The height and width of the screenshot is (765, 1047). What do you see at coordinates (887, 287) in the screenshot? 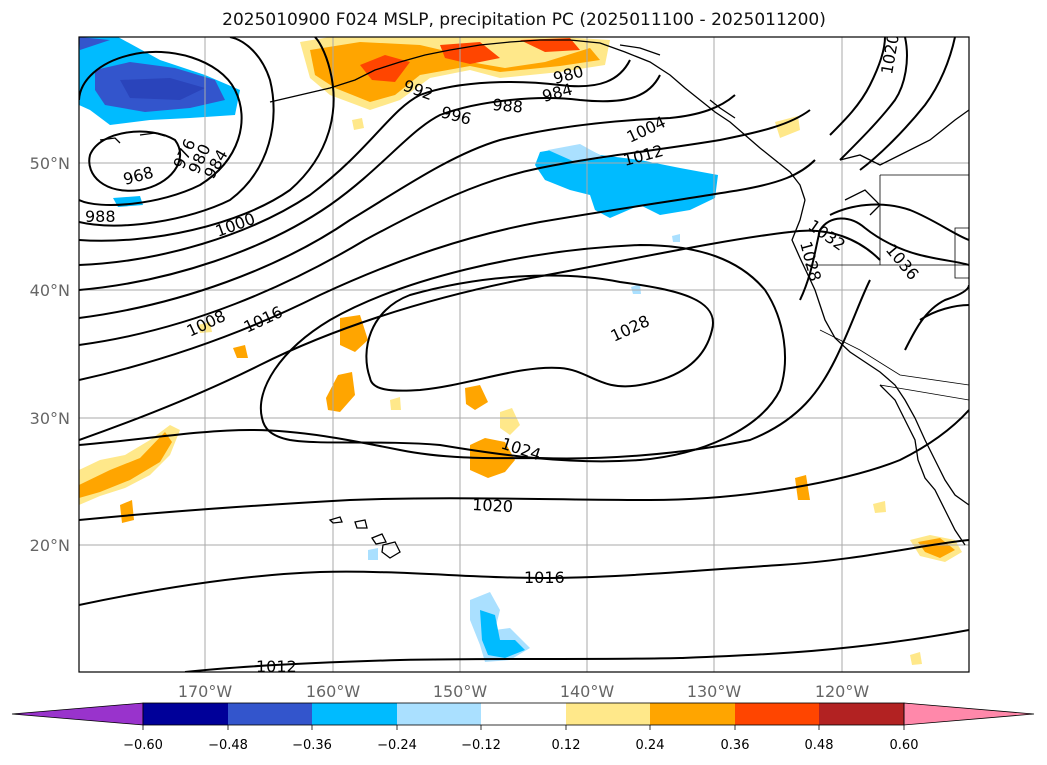
I see `state-borders` at bounding box center [887, 287].